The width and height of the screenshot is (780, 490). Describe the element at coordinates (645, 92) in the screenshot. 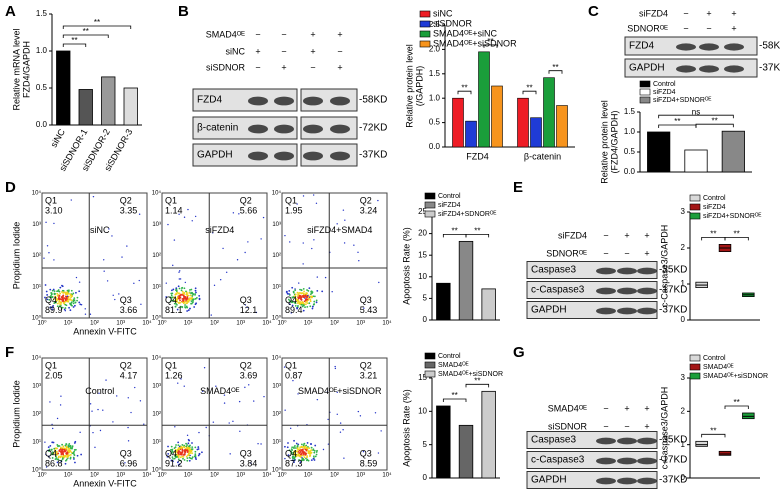

I see `legend-swatch` at that location.